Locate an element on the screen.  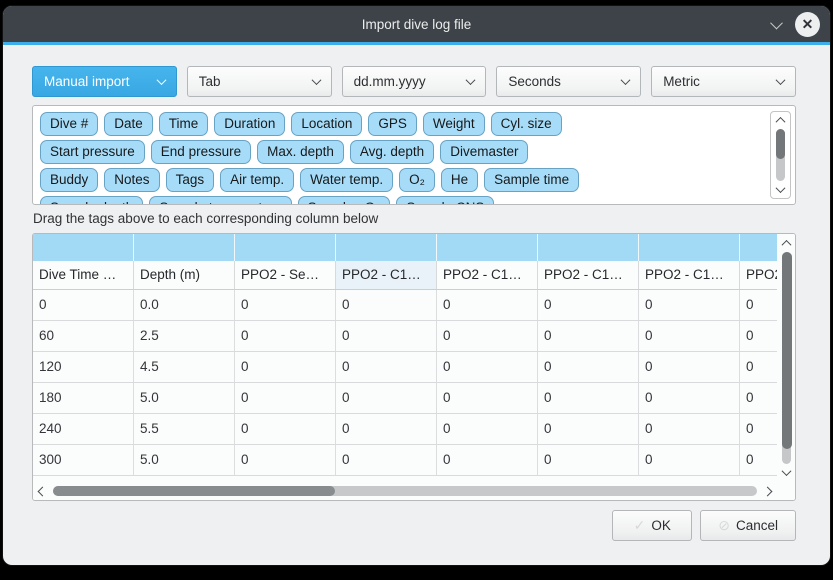
tag-avg-depth: Avg. depth is located at coordinates (392, 152).